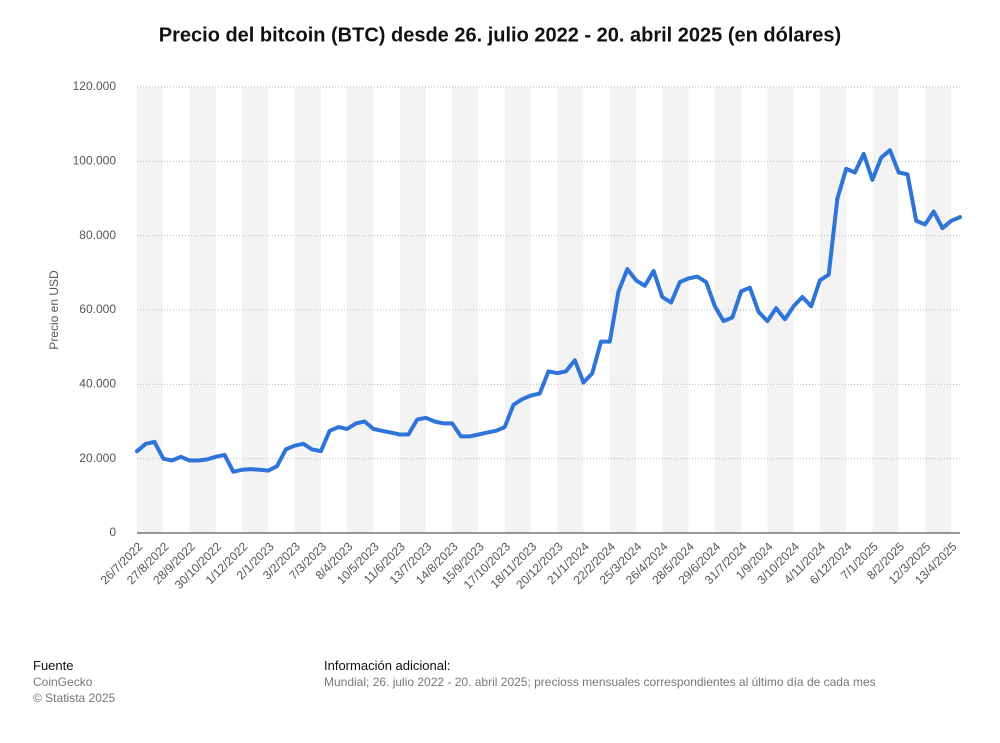 The height and width of the screenshot is (743, 1000). What do you see at coordinates (97, 384) in the screenshot?
I see `y-tick-label: 40.000` at bounding box center [97, 384].